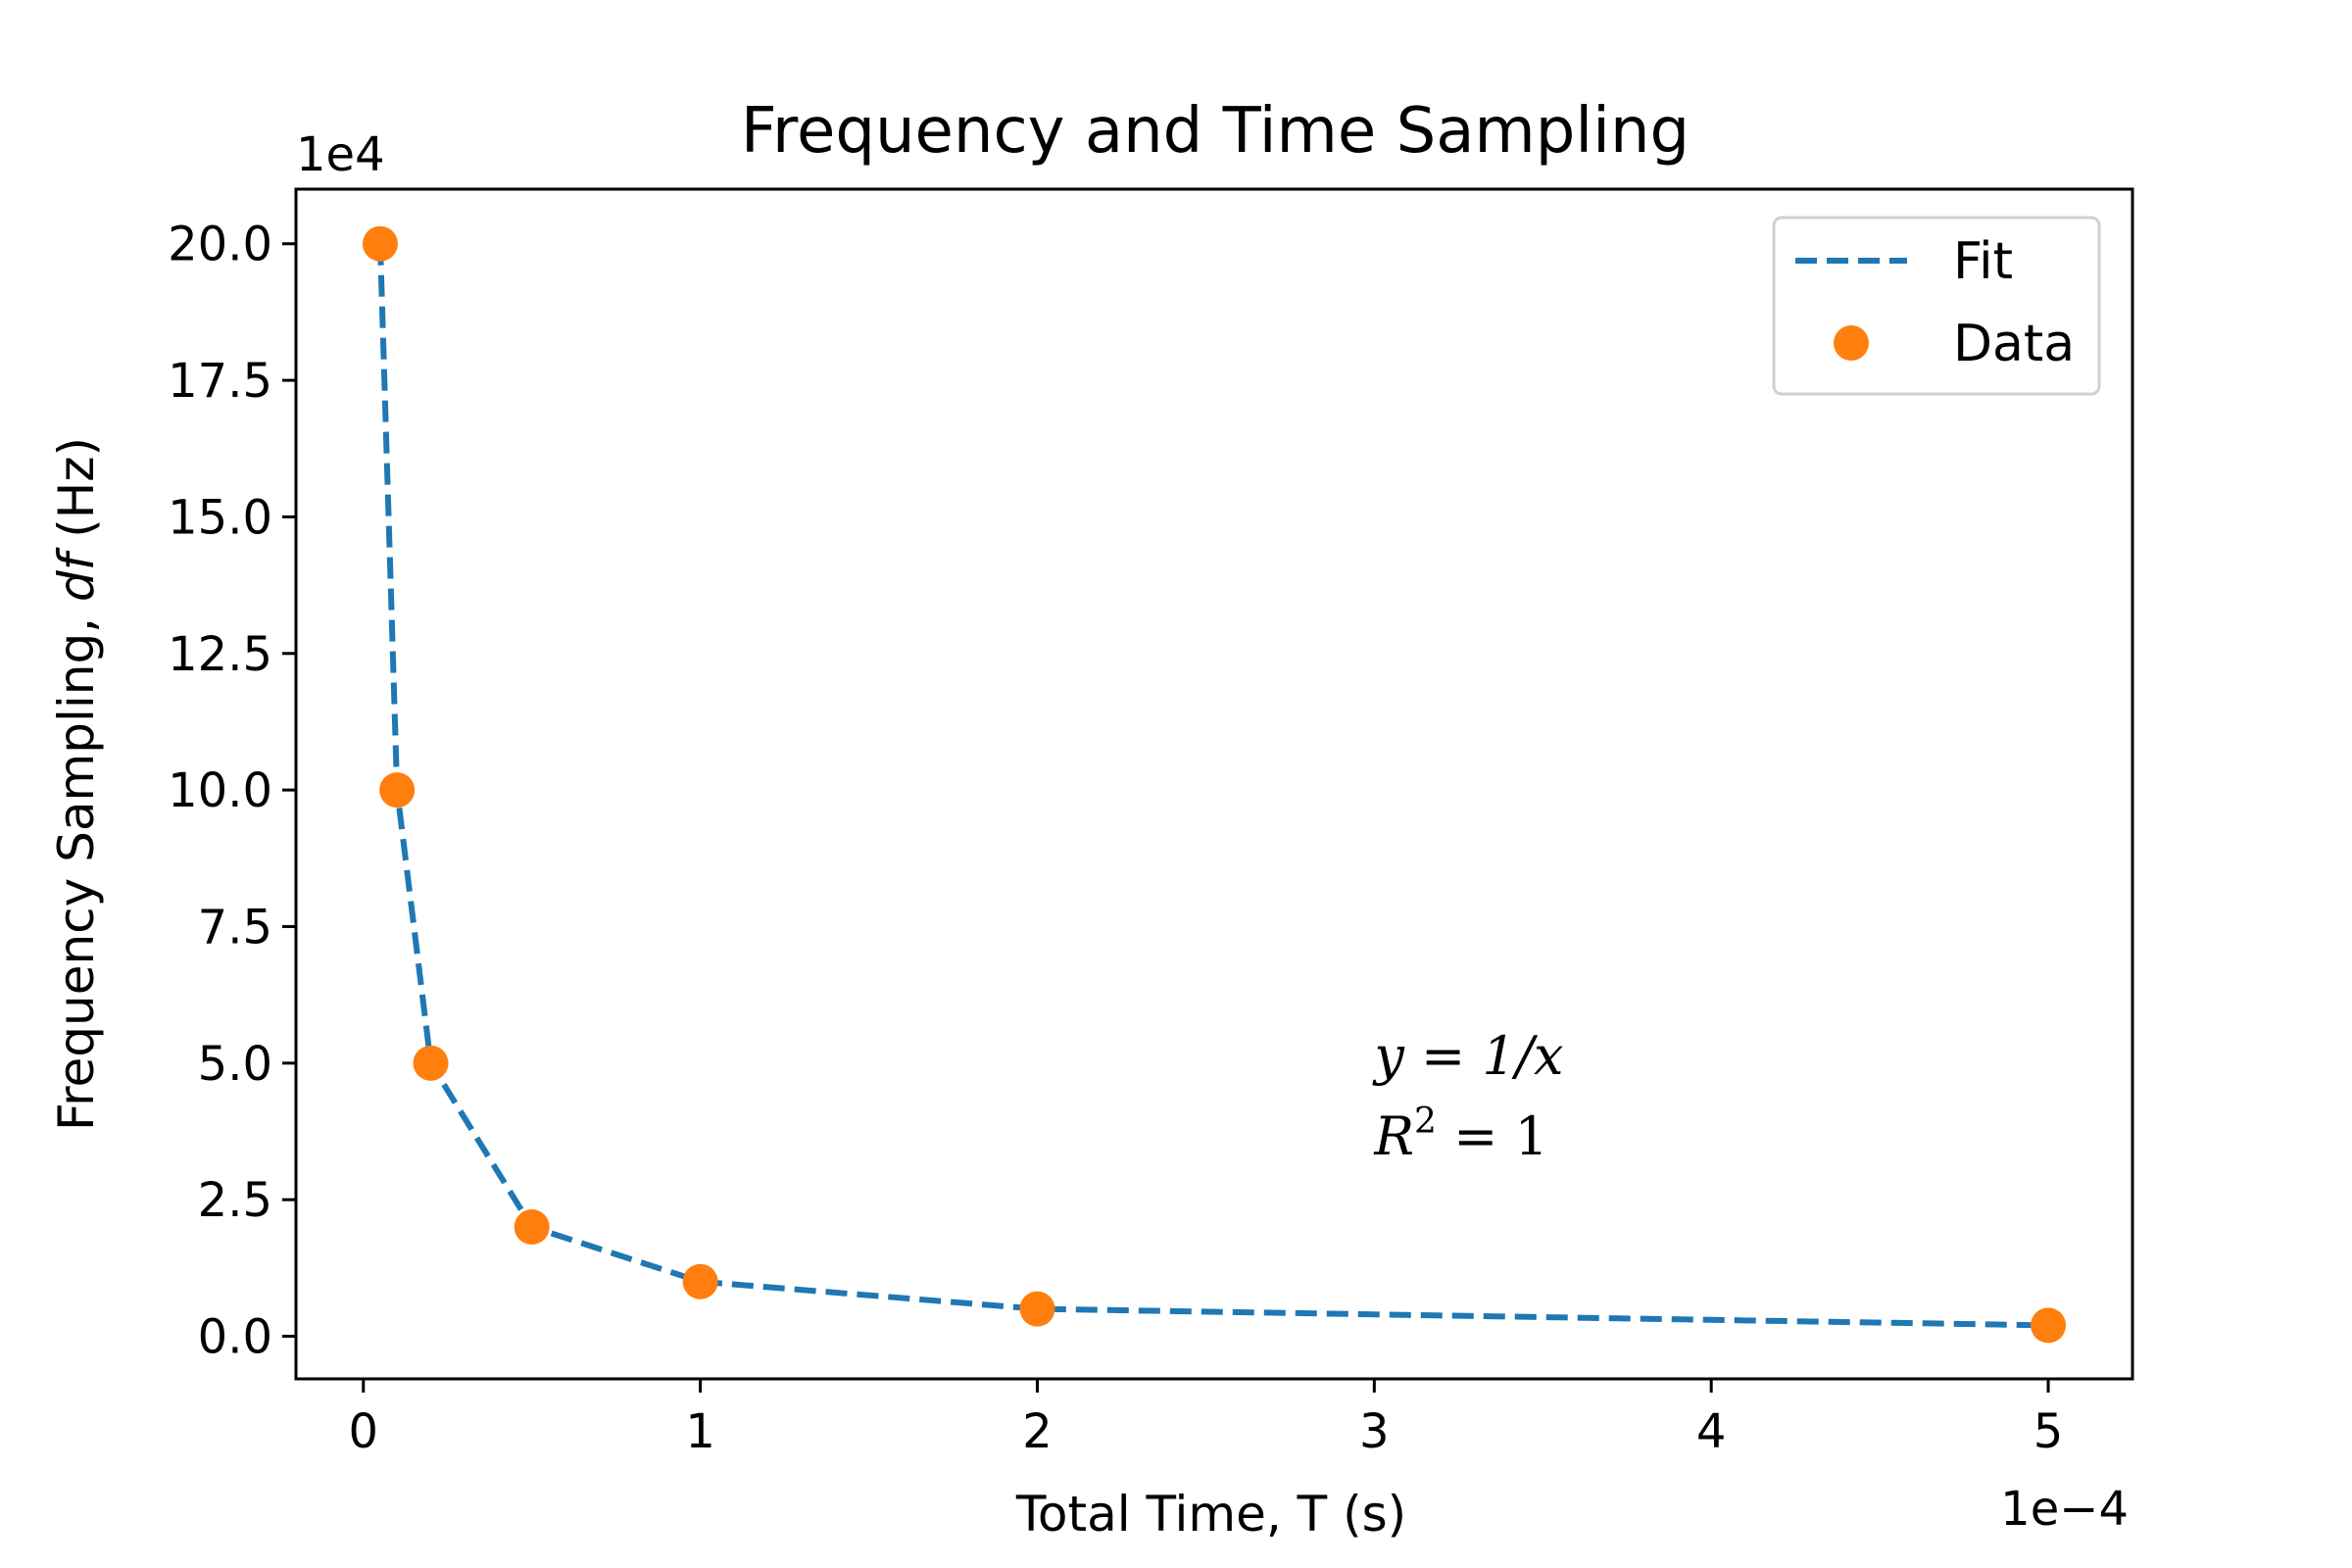 Image resolution: width=2352 pixels, height=1568 pixels. I want to click on chart-title: Frequency and Time Sampling, so click(1215, 131).